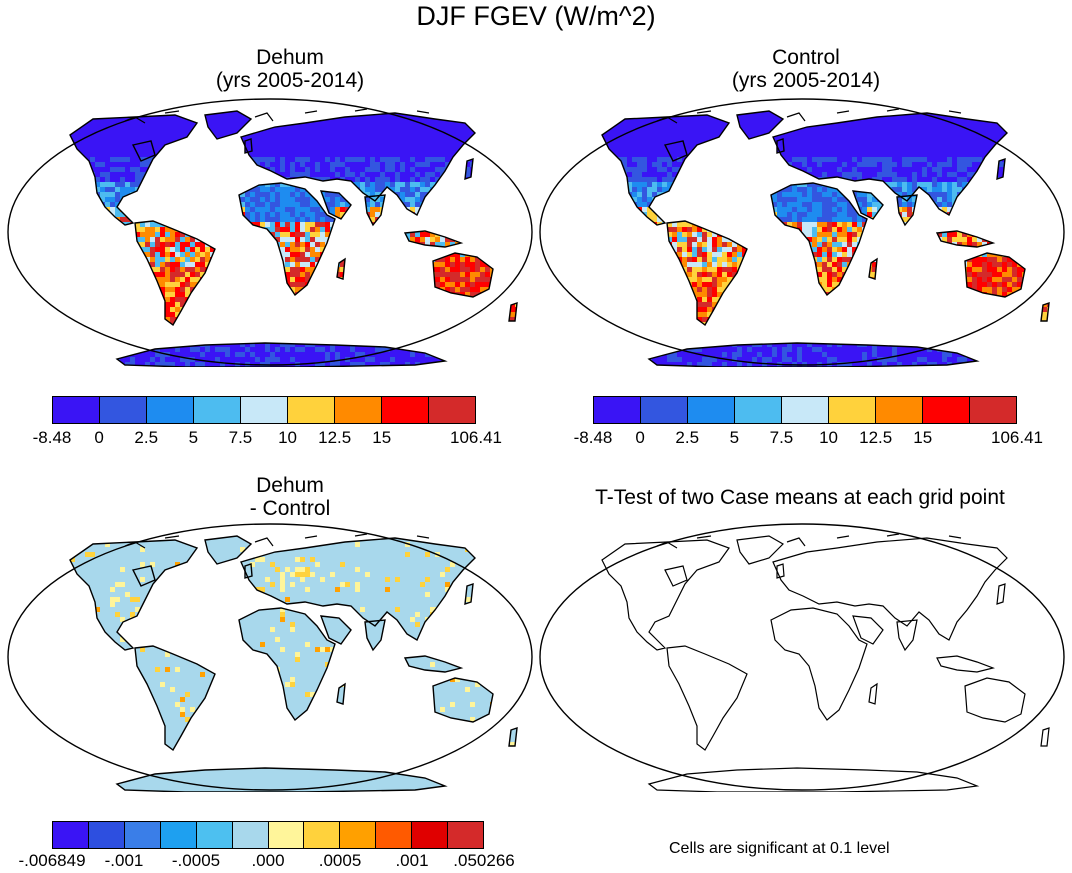  I want to click on colorbar-tick-label: .001, so click(412, 860).